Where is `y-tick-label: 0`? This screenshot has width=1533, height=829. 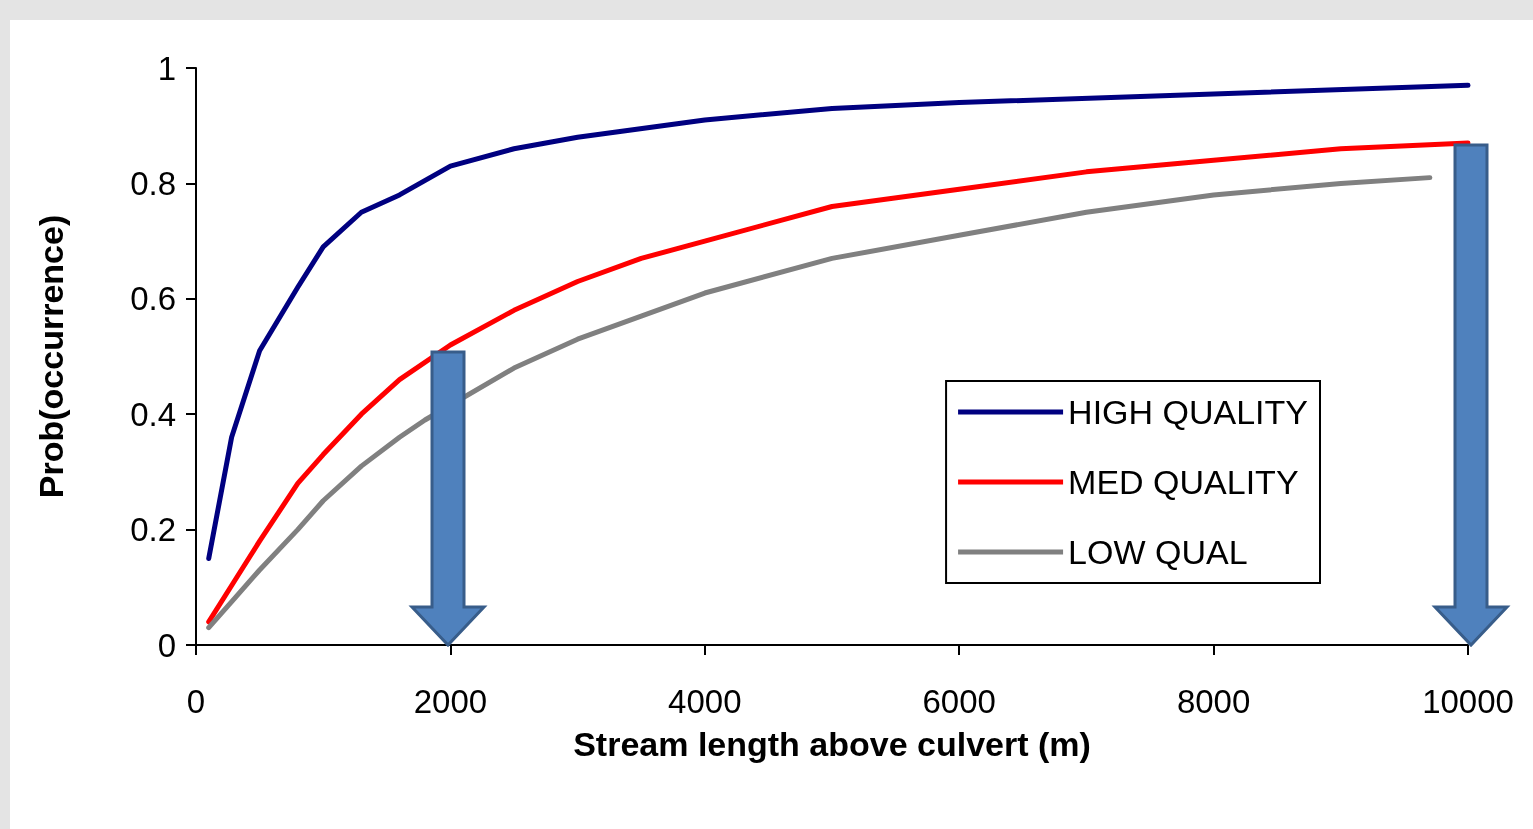
y-tick-label: 0 is located at coordinates (166, 645).